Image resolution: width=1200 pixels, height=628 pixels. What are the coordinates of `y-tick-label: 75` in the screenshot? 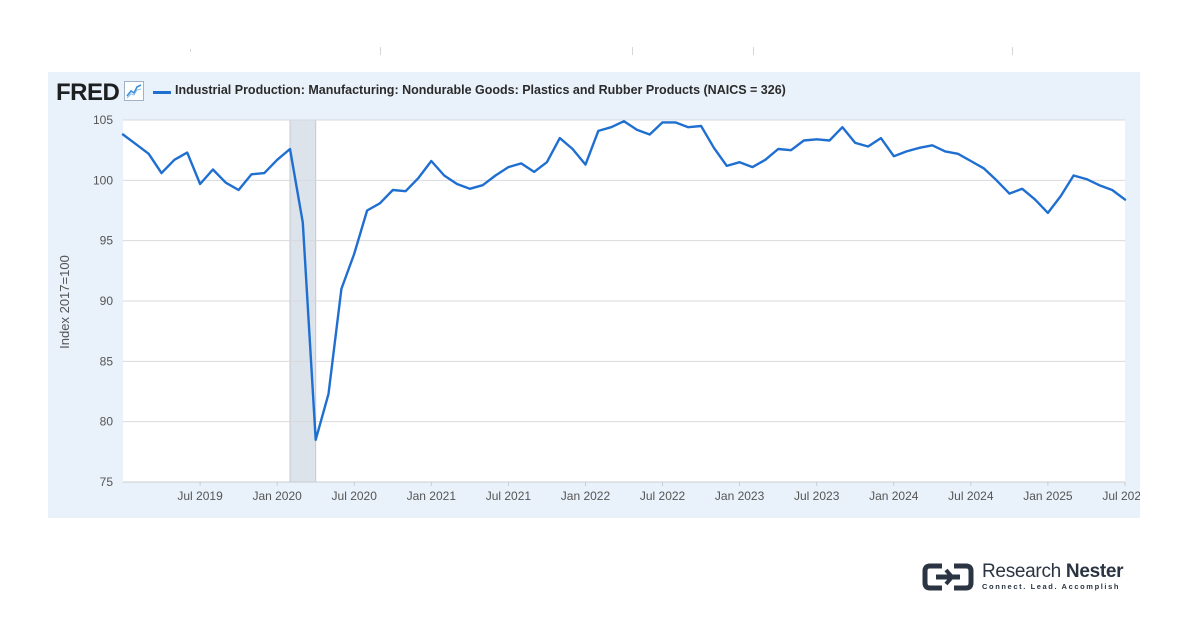 It's located at (107, 482).